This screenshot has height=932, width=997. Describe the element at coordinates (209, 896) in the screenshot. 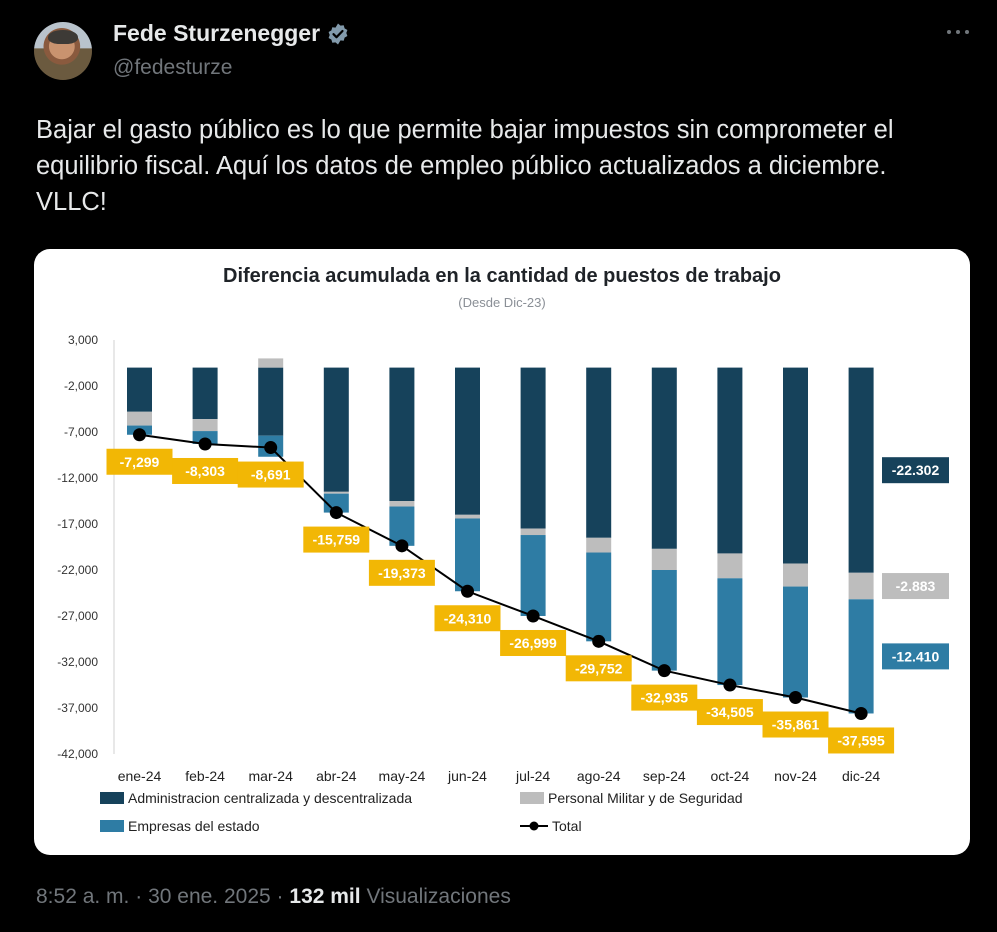

I see `tweet-date: 30 ene. 2025` at that location.